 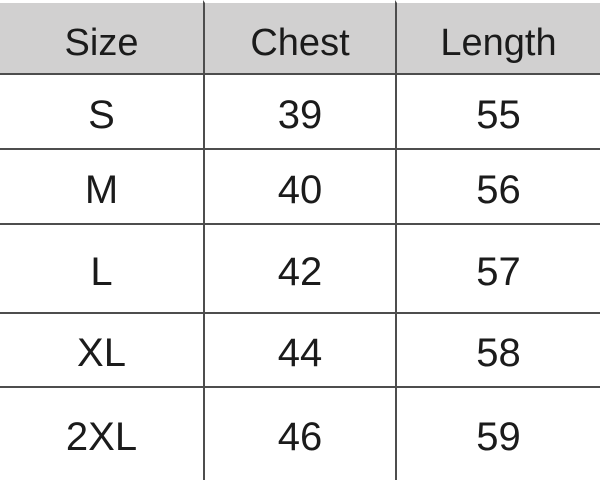 I want to click on column-header-size: Size, so click(x=101, y=37).